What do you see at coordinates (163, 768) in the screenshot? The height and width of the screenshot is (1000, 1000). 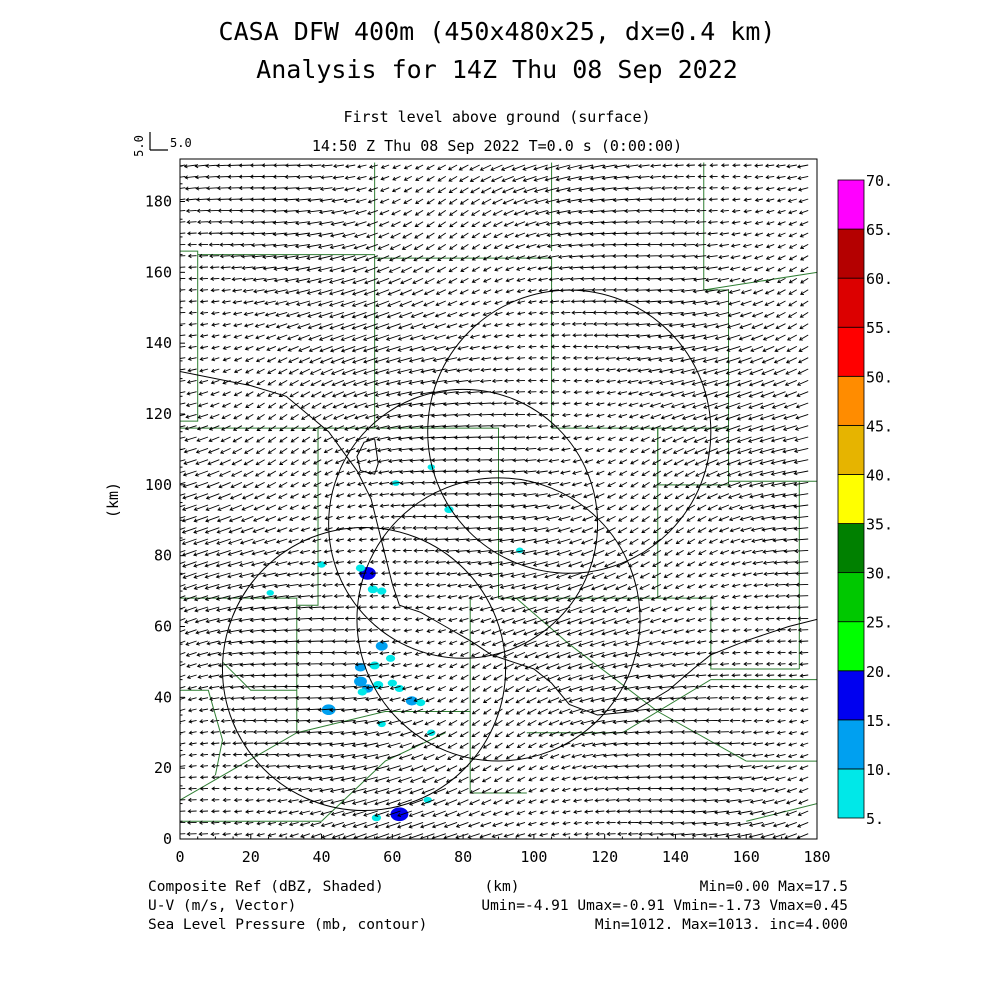 I see `y-tick-label-1: 20` at bounding box center [163, 768].